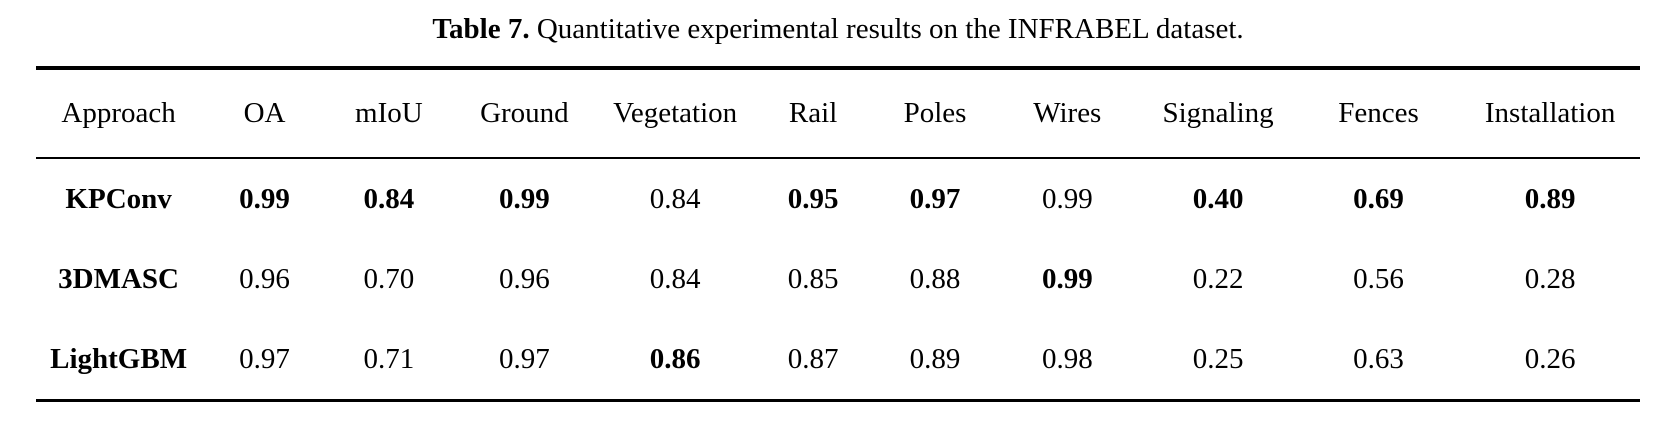 This screenshot has width=1655, height=431. Describe the element at coordinates (118, 198) in the screenshot. I see `approach-cell: KPConv` at that location.